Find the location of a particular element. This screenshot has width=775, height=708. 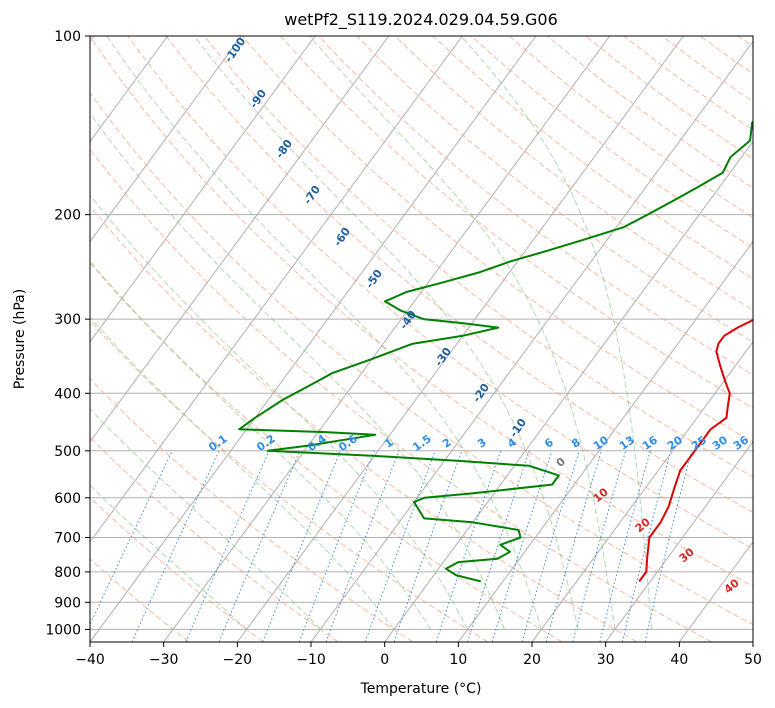

x-axis-label: Temperature (°C) is located at coordinates (421, 689).